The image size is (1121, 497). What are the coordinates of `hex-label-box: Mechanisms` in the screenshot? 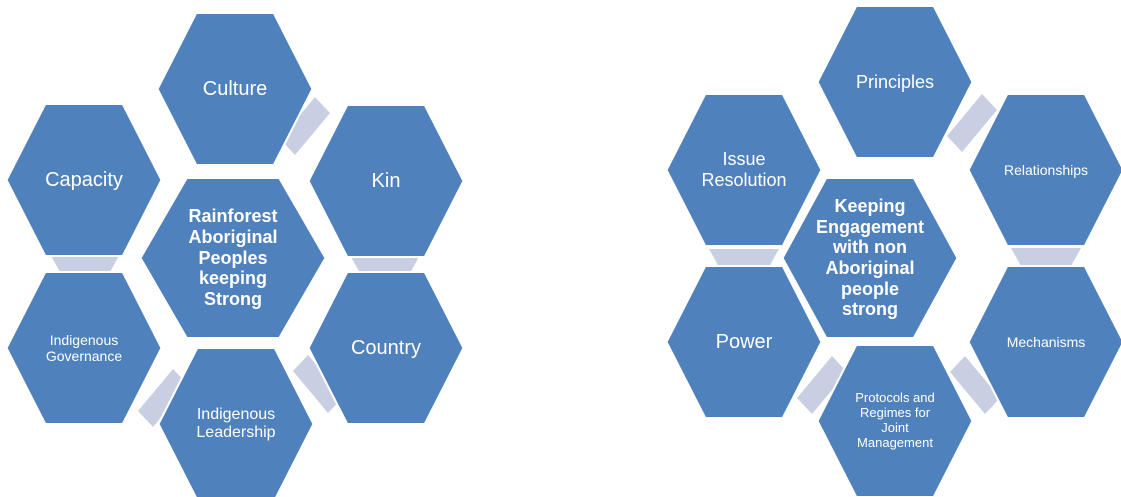 It's located at (1046, 341).